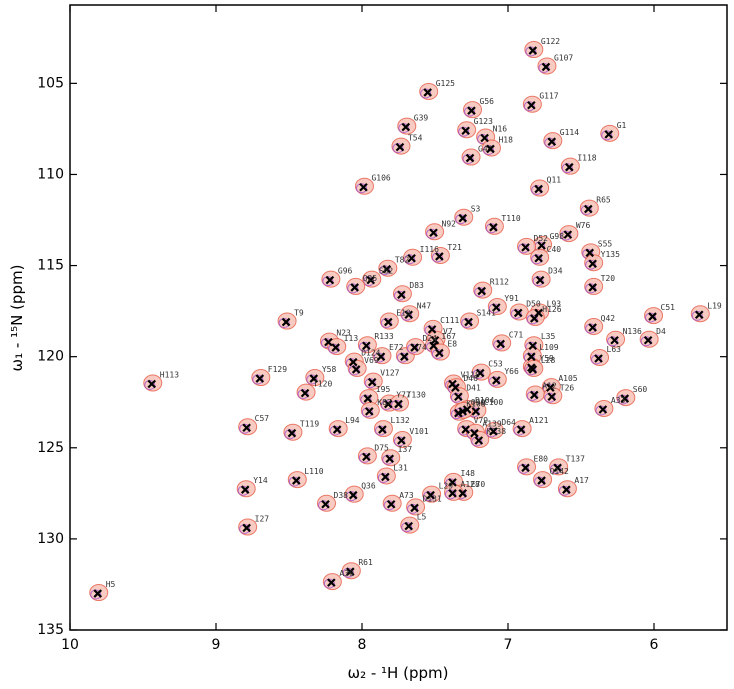 The width and height of the screenshot is (734, 689). Describe the element at coordinates (216, 645) in the screenshot. I see `x-tick-label: 9` at that location.